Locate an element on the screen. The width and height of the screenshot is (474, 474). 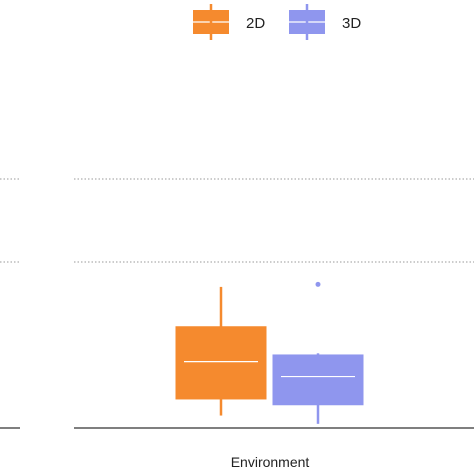
x-axis-label: Environment is located at coordinates (270, 462).